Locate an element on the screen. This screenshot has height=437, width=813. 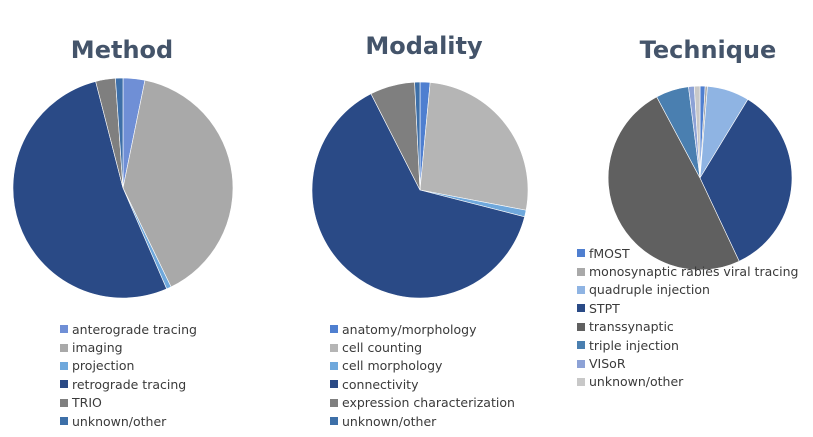
method-legend-item-retrograde-tracing: retrograde tracing is located at coordinates (128, 384).